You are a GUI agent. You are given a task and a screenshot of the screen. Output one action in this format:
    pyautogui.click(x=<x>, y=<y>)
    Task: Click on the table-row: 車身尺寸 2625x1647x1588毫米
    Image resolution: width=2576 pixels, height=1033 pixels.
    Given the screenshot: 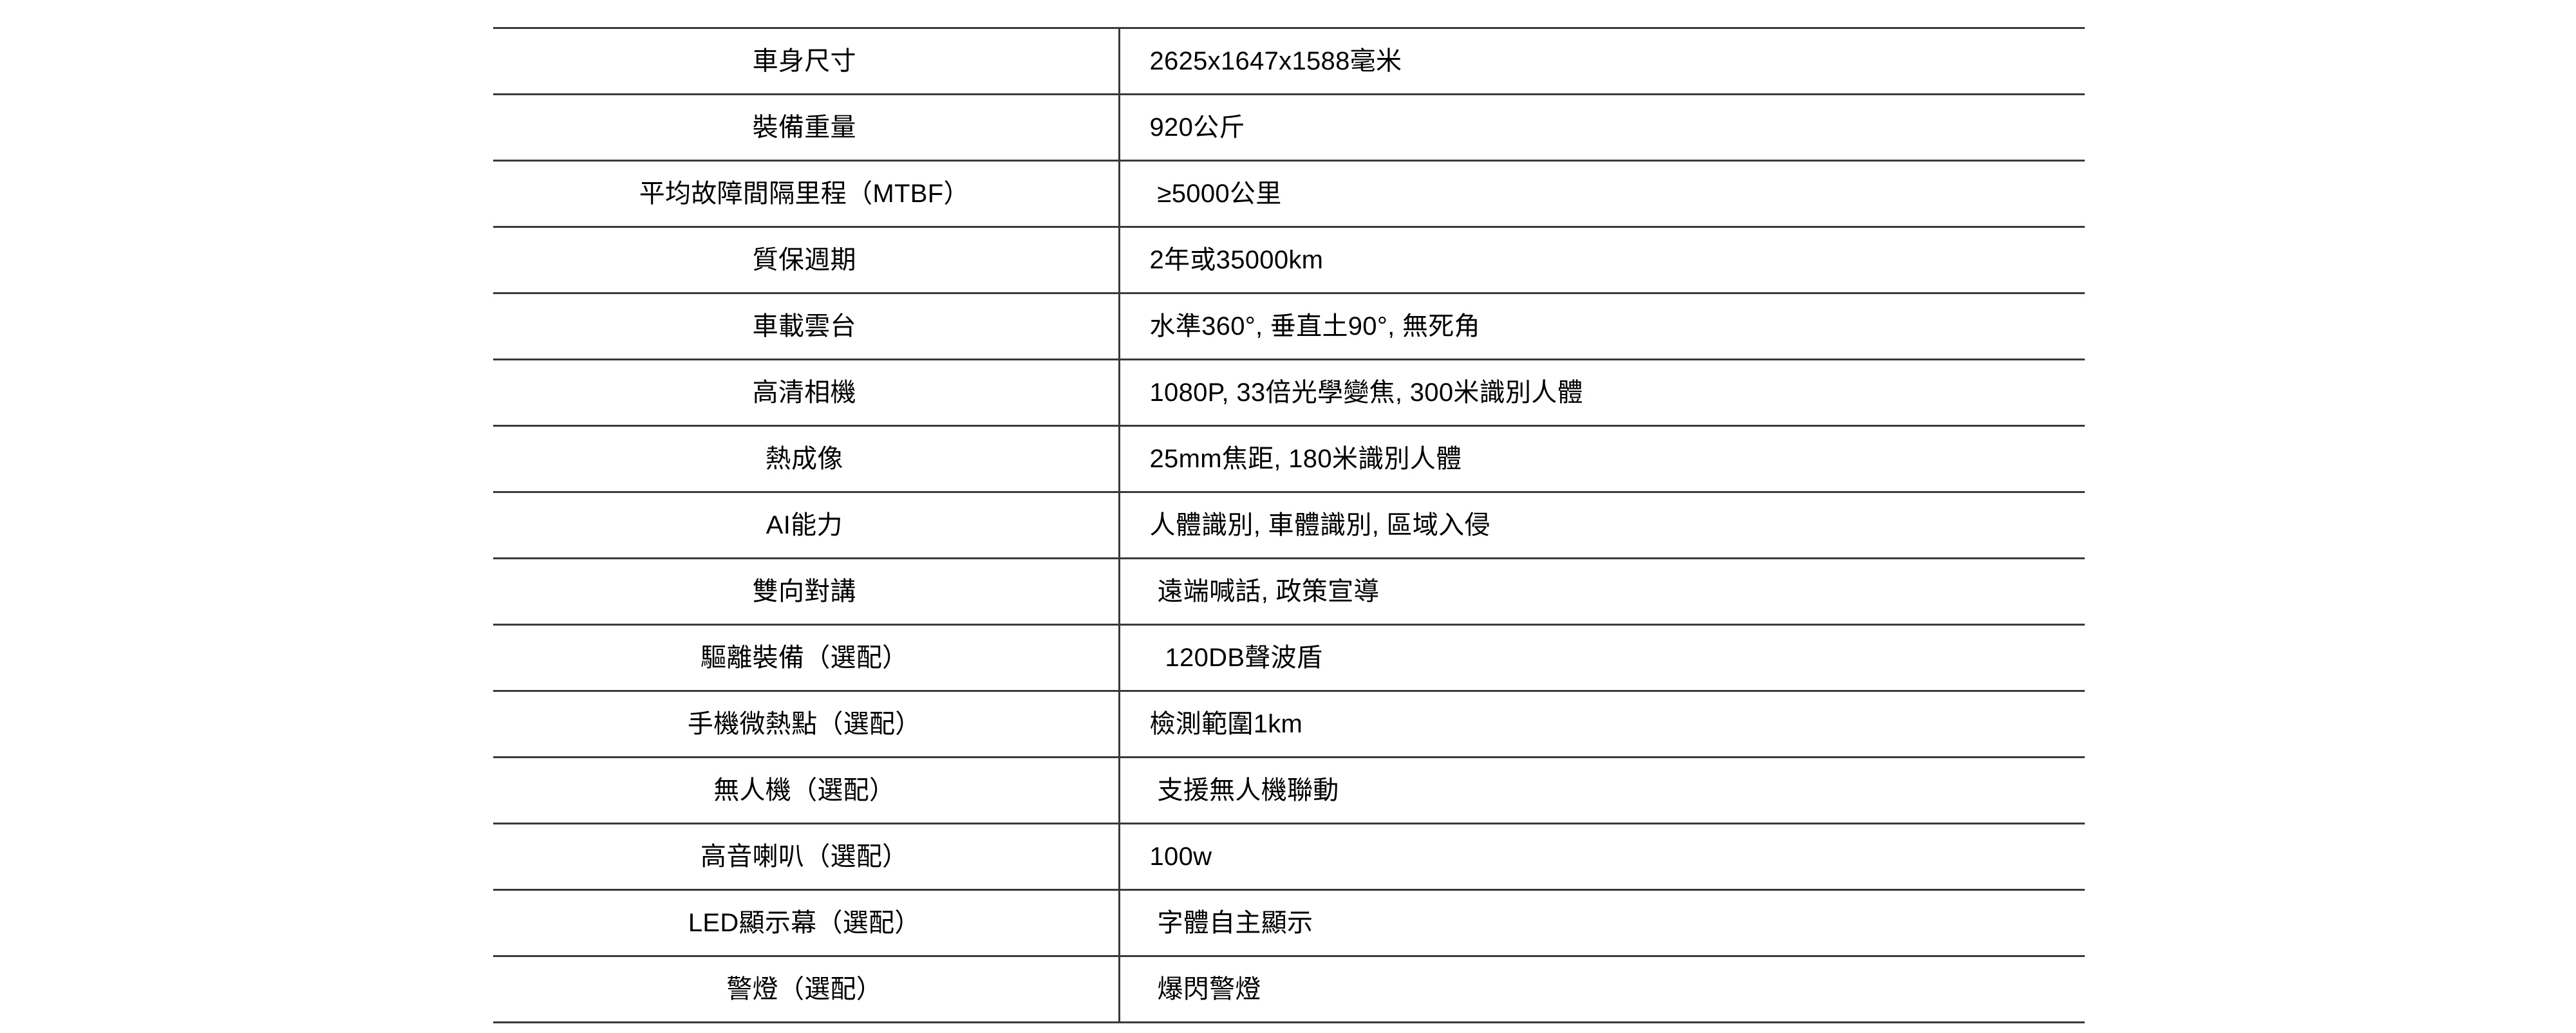 What is the action you would take?
    pyautogui.click(x=1289, y=61)
    